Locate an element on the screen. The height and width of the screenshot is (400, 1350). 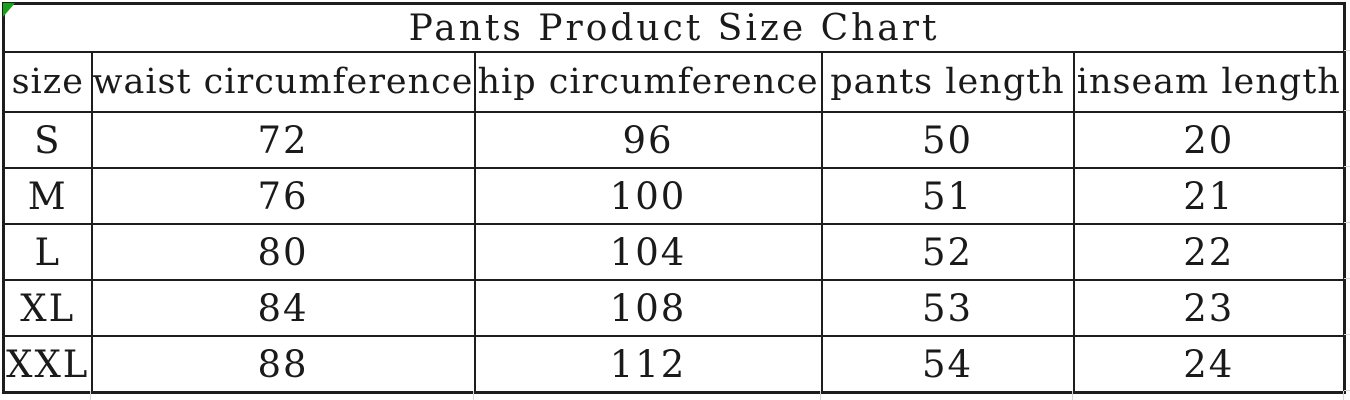
cell-error-indicator-icon is located at coordinates (9, 10).